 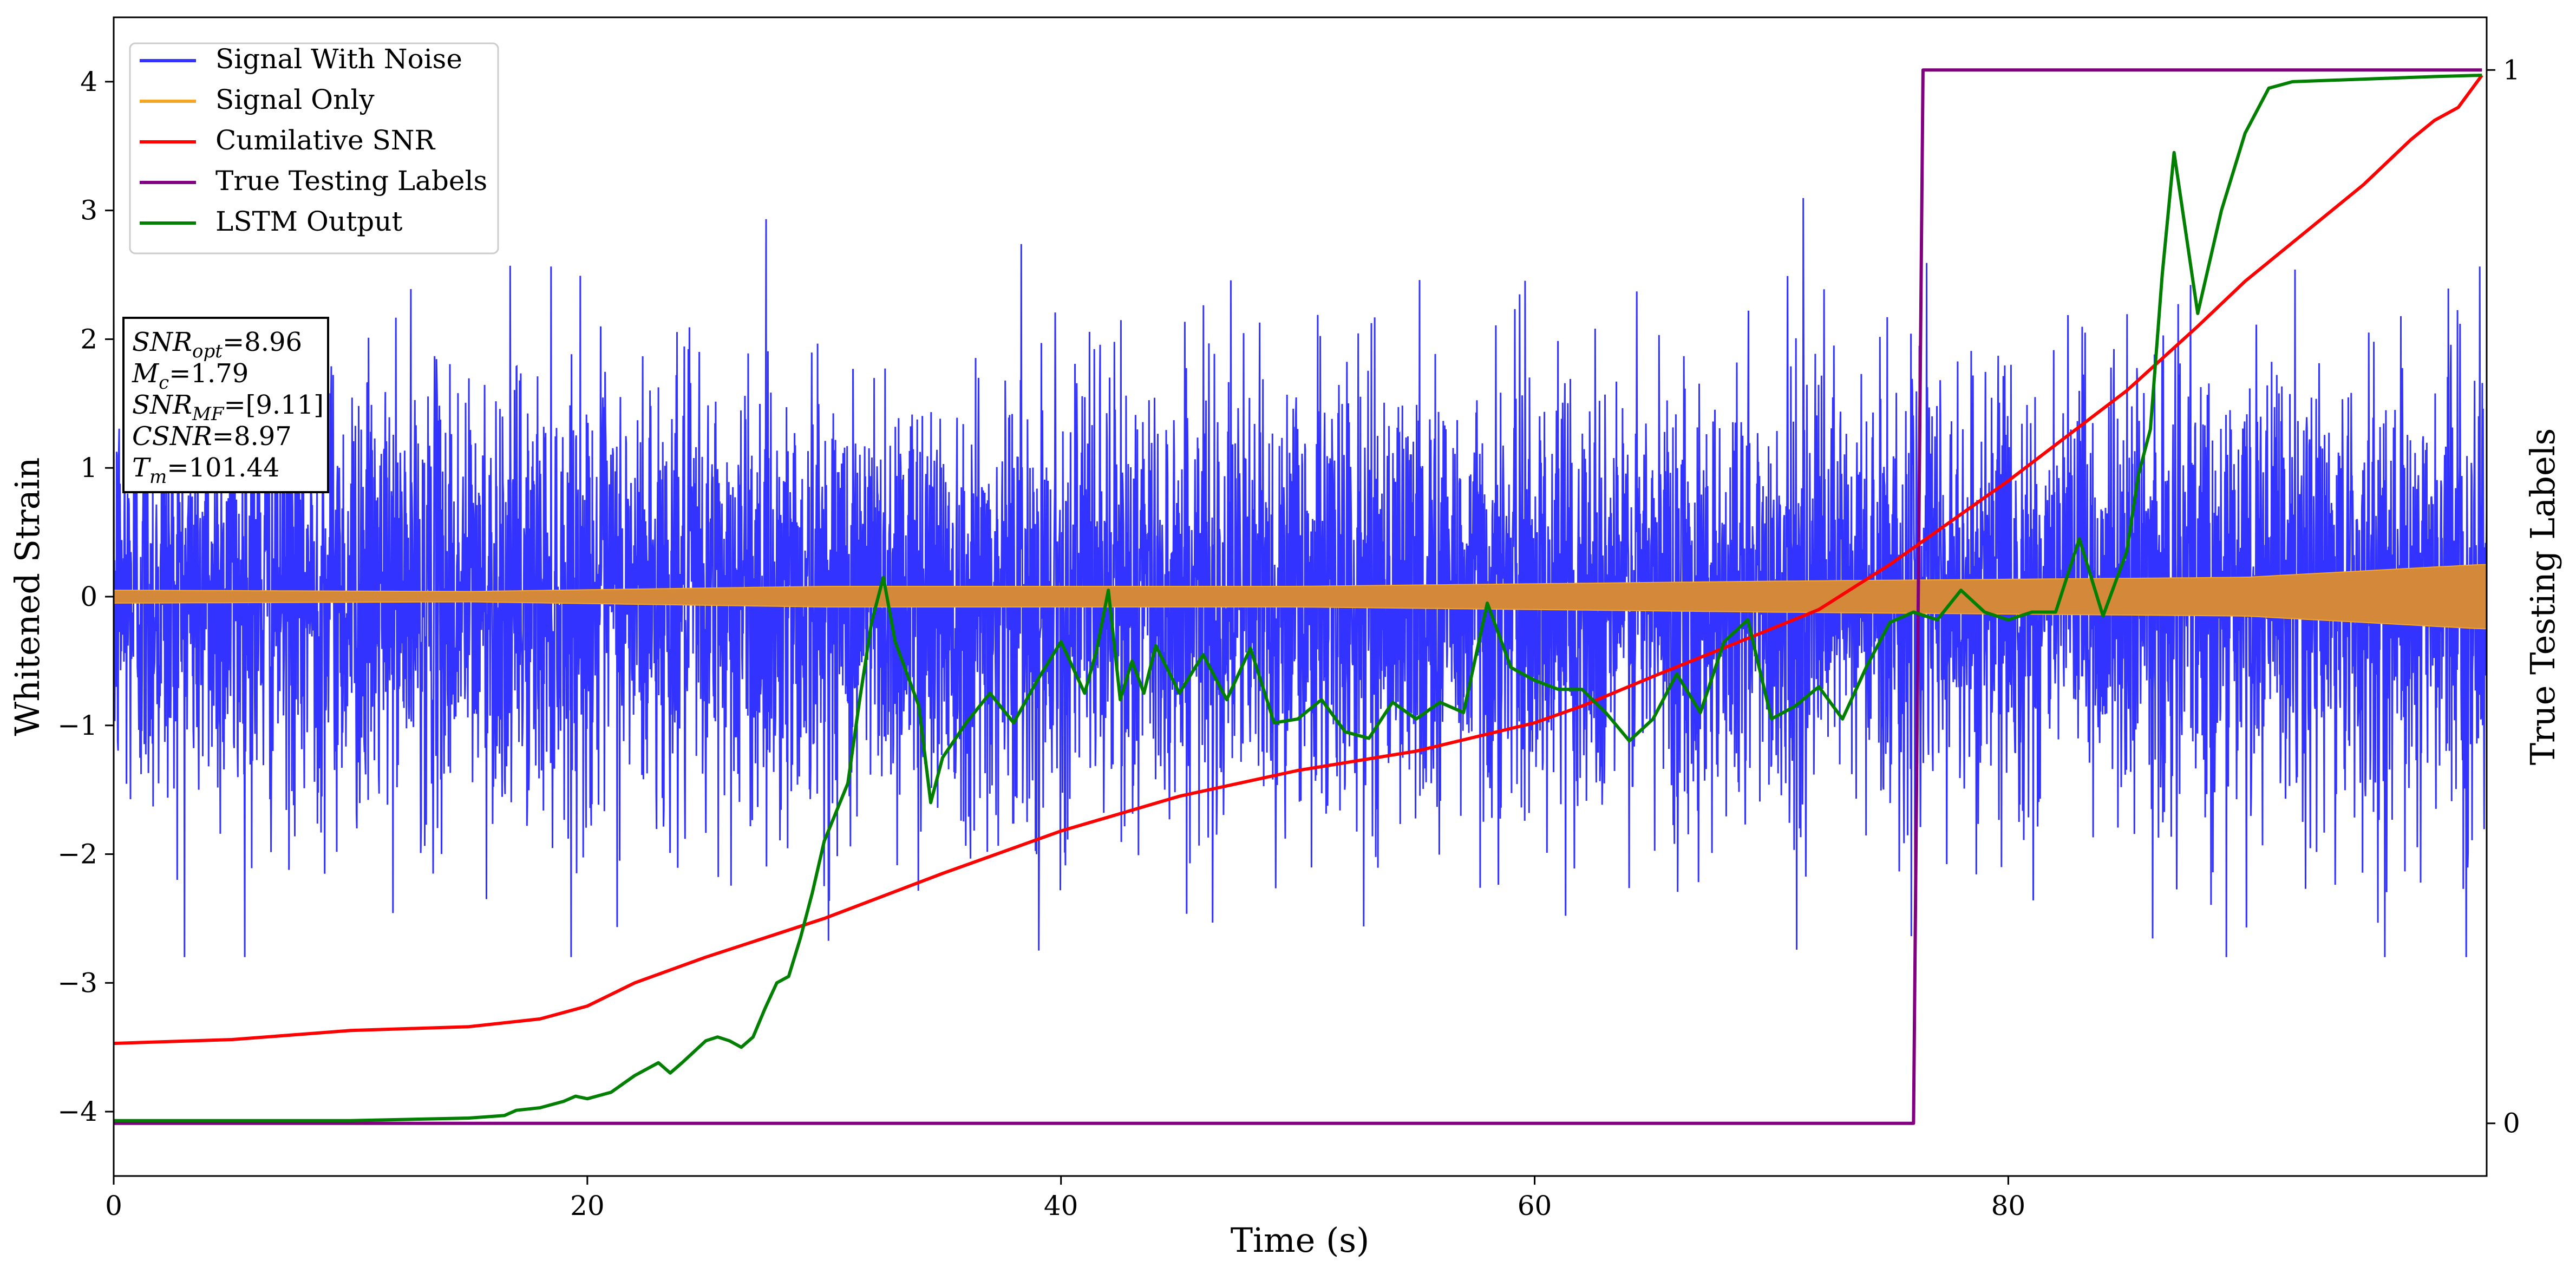 What do you see at coordinates (325, 140) in the screenshot?
I see `legend-label: Cumilative SNR` at bounding box center [325, 140].